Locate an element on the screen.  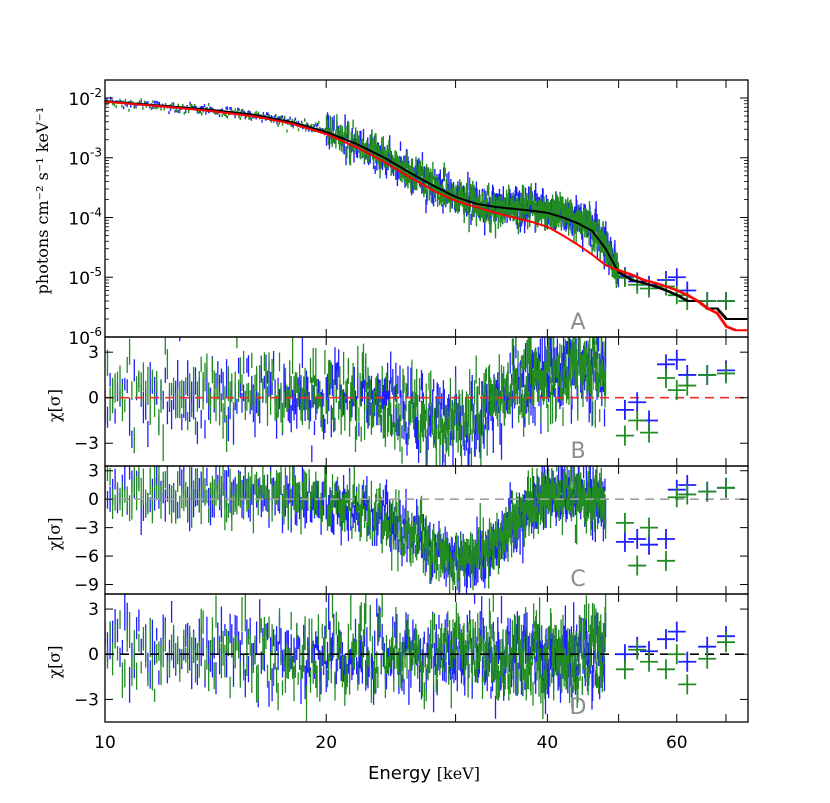
panel-A-ylabel: photons cm⁻² s⁻¹ keV⁻¹ is located at coordinates (42, 201).